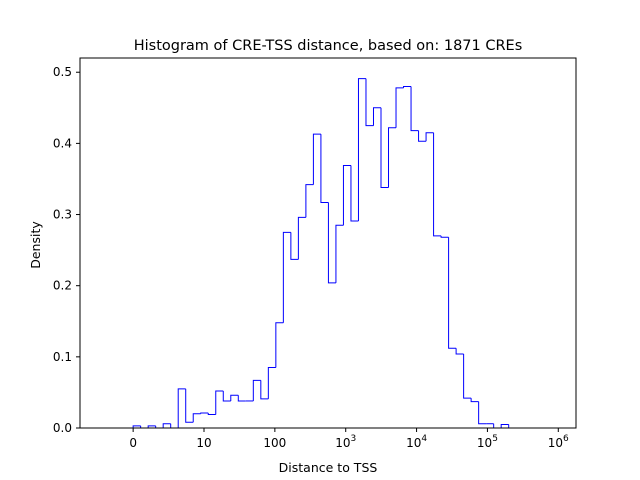 The width and height of the screenshot is (640, 480). What do you see at coordinates (62, 72) in the screenshot?
I see `y-tick-label: 0.5` at bounding box center [62, 72].